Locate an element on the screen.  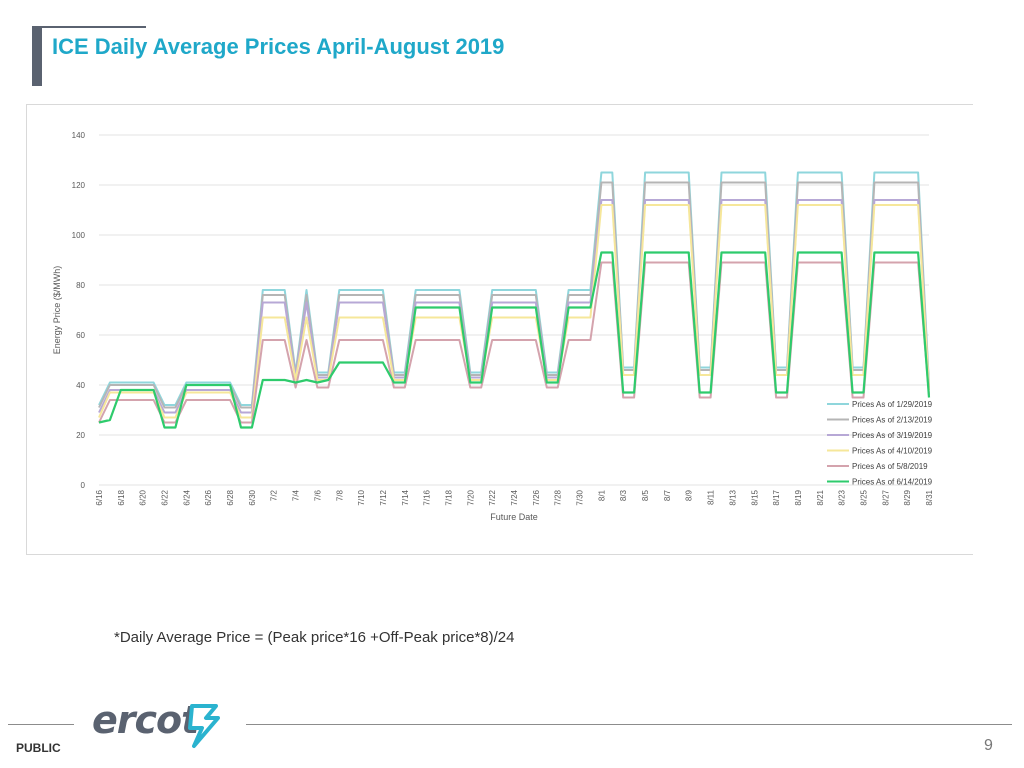
x-axis-label: Future Date is located at coordinates (514, 517).